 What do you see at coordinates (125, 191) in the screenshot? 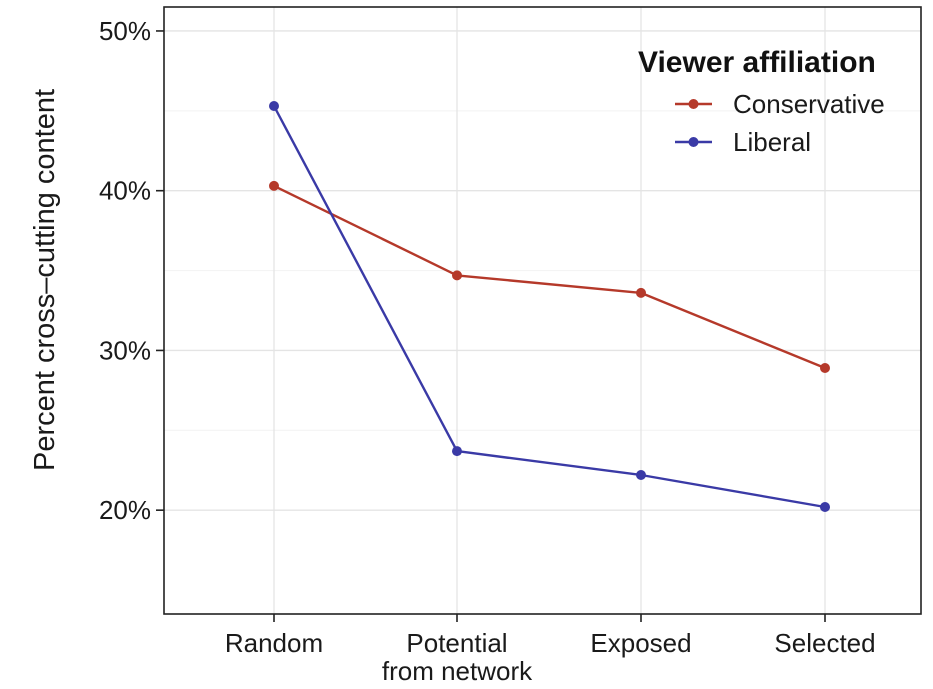
I see `y-tick-label: 40%` at bounding box center [125, 191].